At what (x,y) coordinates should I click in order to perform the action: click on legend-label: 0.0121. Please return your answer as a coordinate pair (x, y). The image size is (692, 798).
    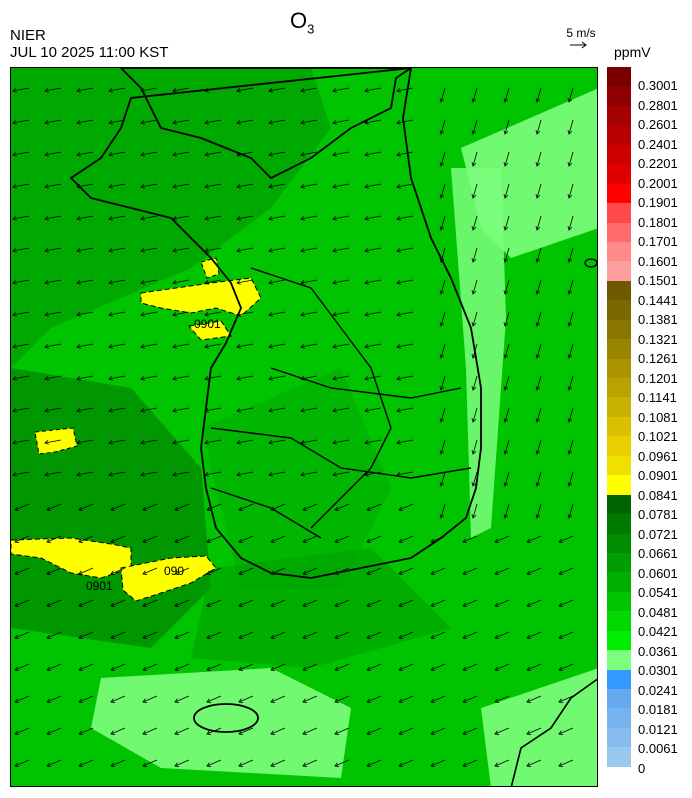
    Looking at the image, I should click on (658, 729).